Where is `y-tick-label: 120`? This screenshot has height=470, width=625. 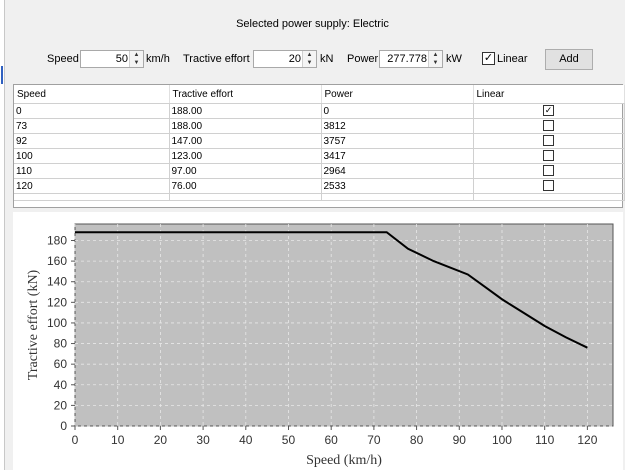
y-tick-label: 120 is located at coordinates (57, 302).